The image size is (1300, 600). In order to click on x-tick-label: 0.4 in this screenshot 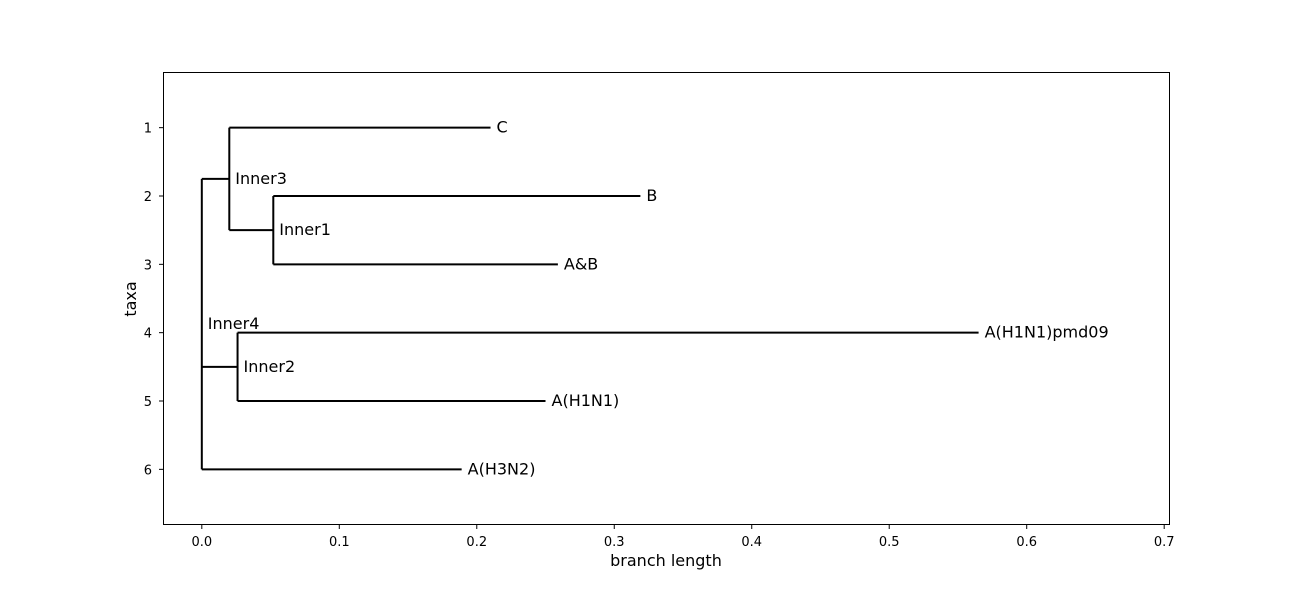, I will do `click(751, 542)`.